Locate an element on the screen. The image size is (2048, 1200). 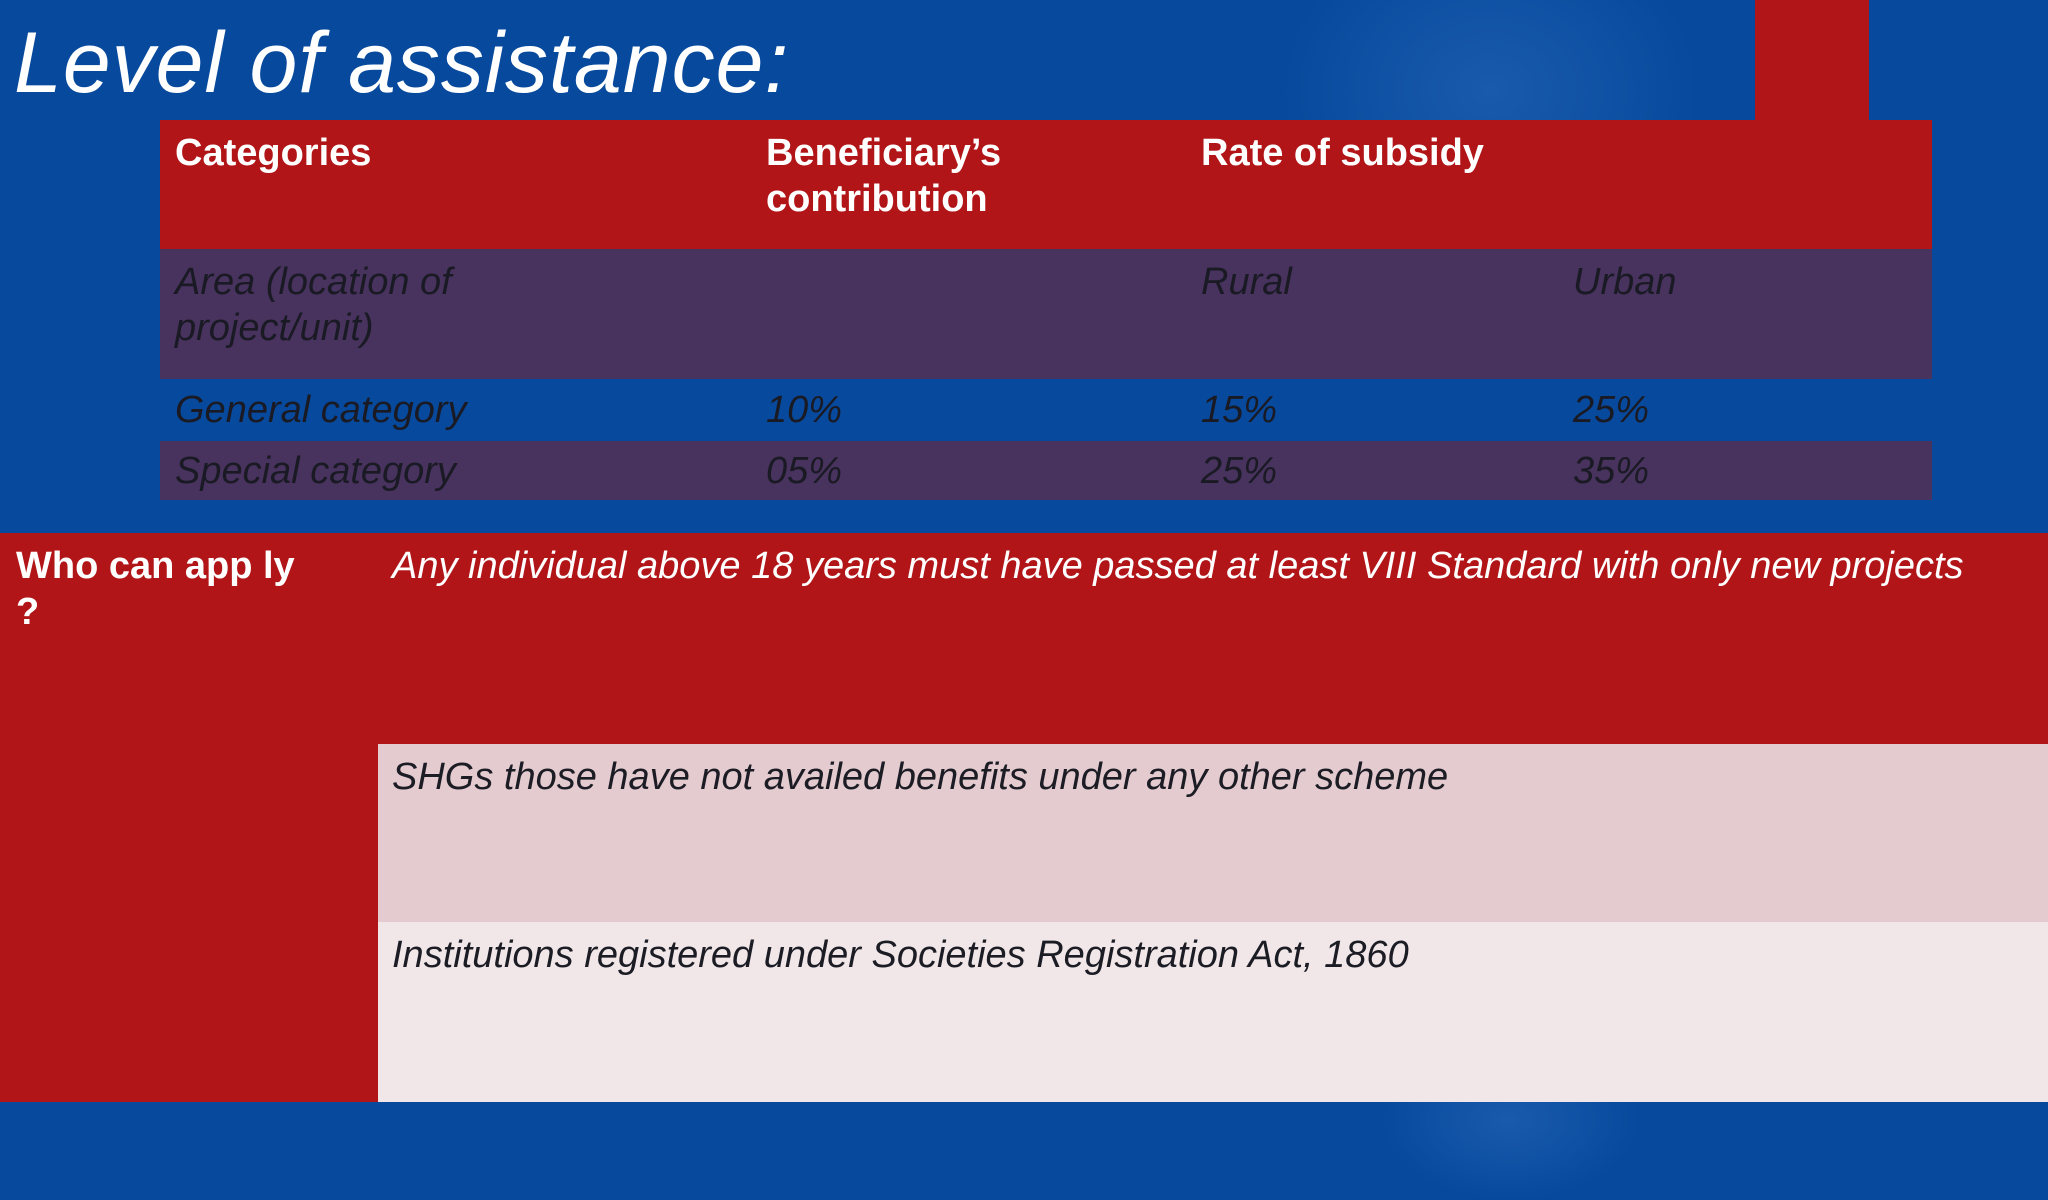
cell-general-rural: 15% is located at coordinates (1239, 410).